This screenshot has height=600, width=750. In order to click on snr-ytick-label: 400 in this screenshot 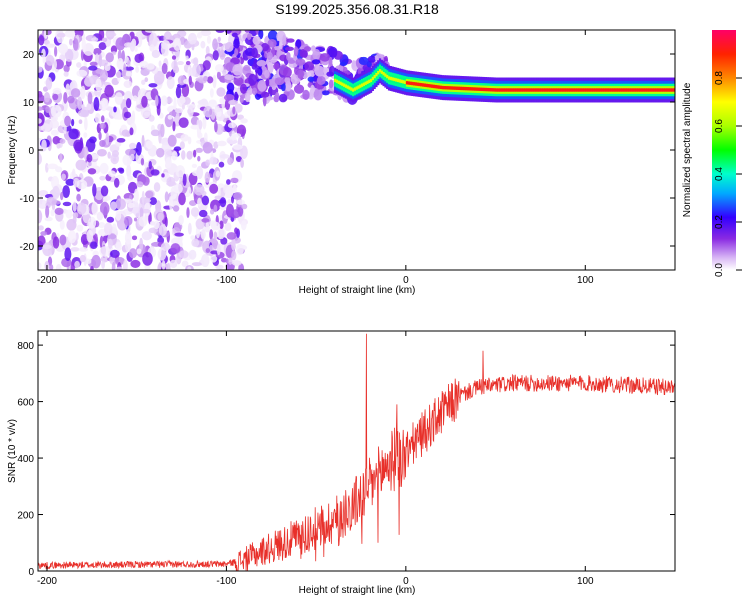, I will do `click(25, 459)`.